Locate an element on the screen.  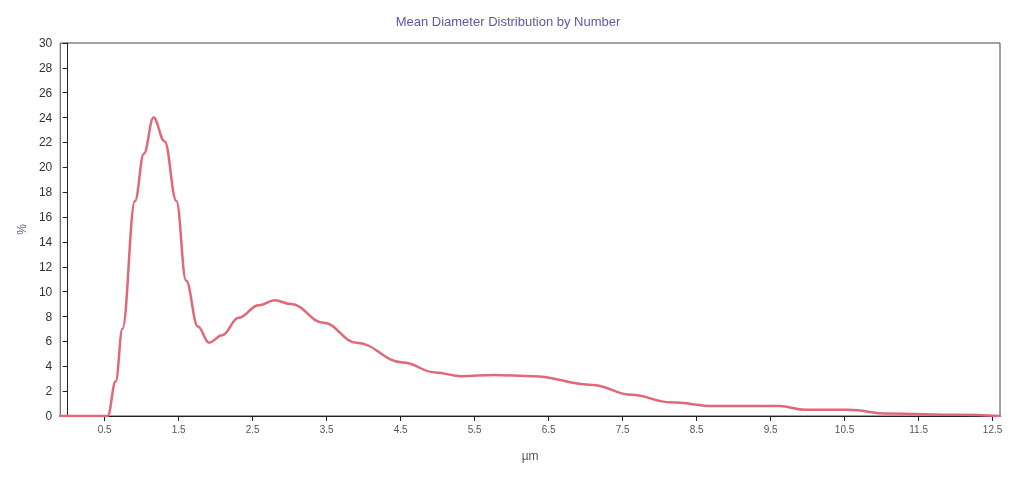
x-tick-label: 9.5 is located at coordinates (770, 429).